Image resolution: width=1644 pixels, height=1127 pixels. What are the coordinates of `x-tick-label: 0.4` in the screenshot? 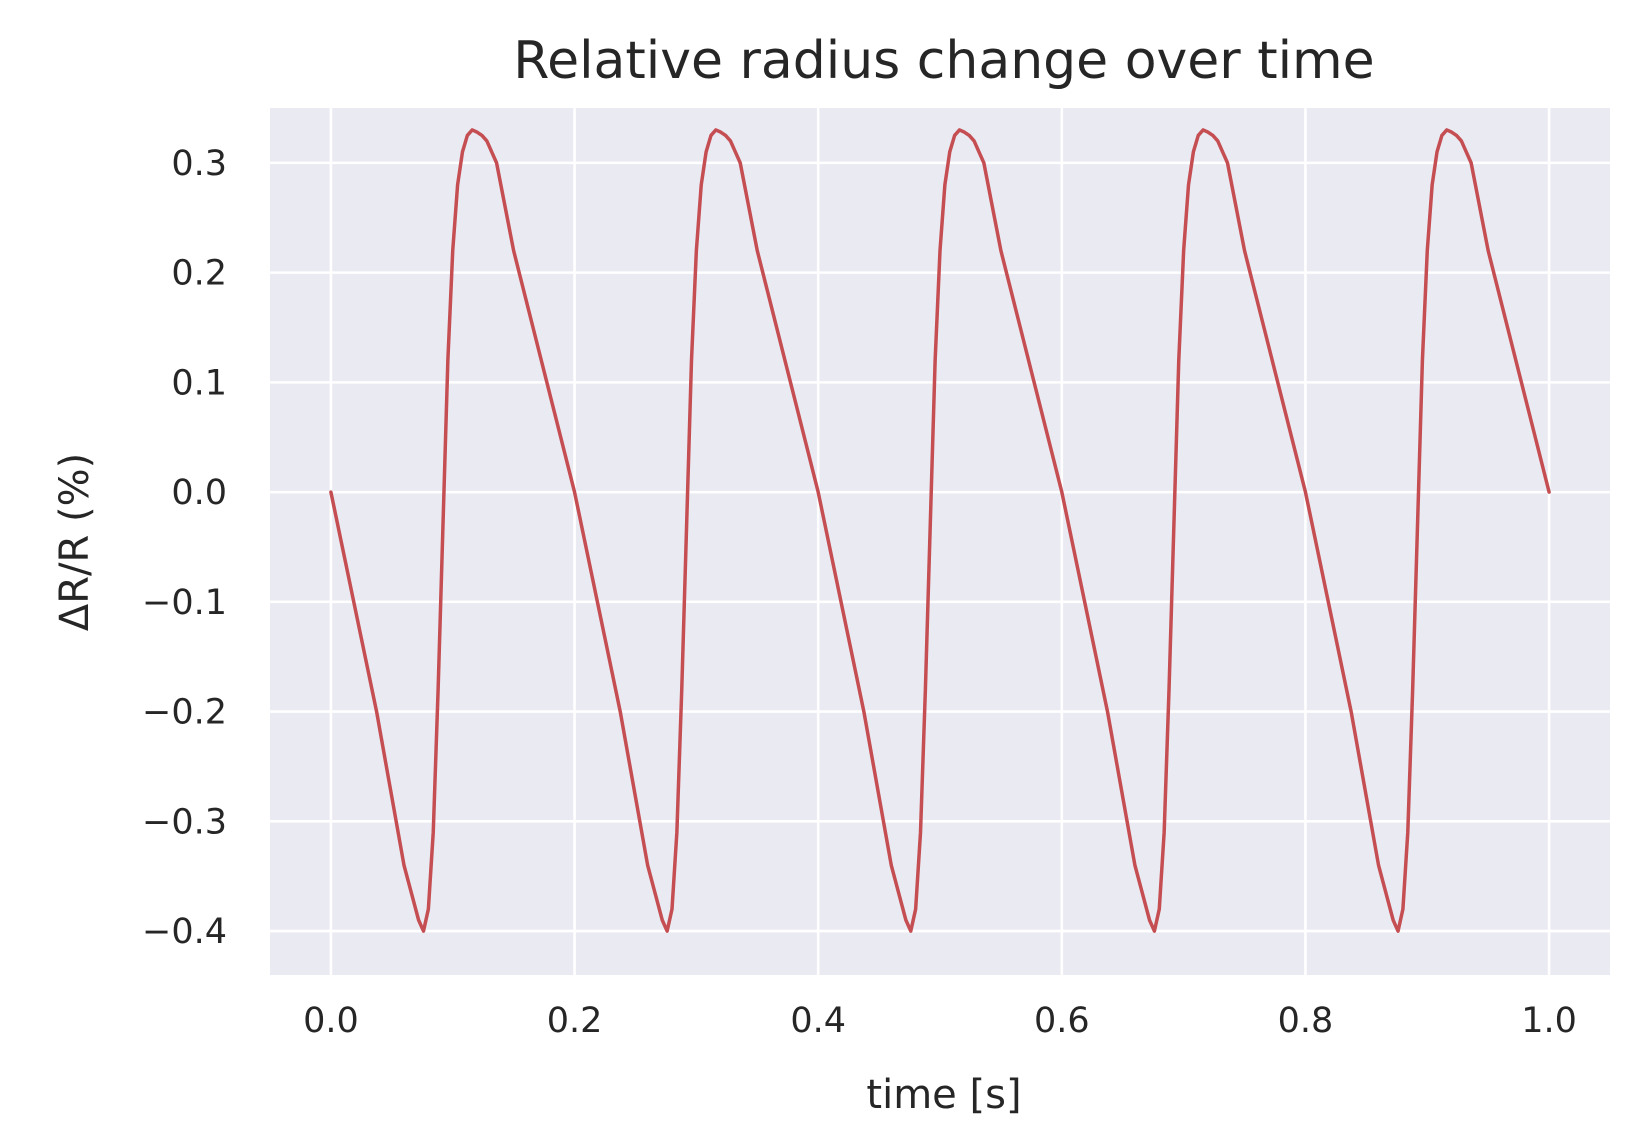 It's located at (818, 1021).